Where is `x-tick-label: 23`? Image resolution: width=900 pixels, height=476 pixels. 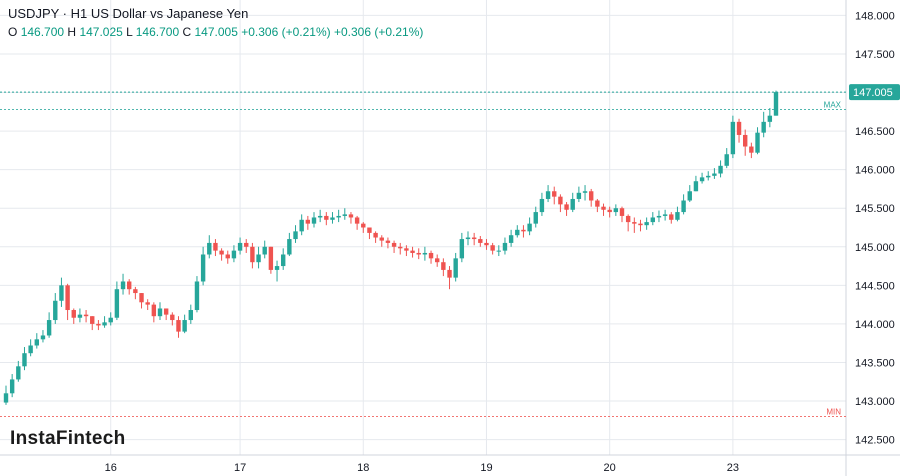 x-tick-label: 23 is located at coordinates (733, 468).